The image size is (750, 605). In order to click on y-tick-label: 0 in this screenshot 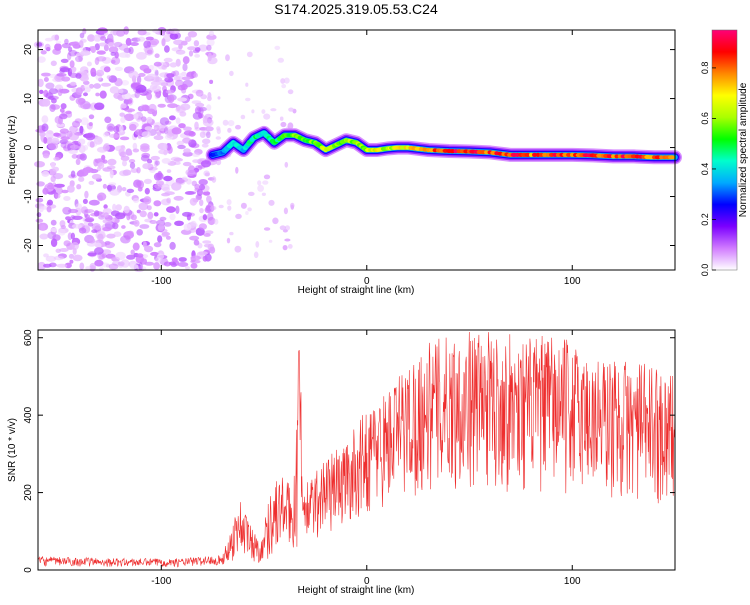, I will do `click(28, 147)`.